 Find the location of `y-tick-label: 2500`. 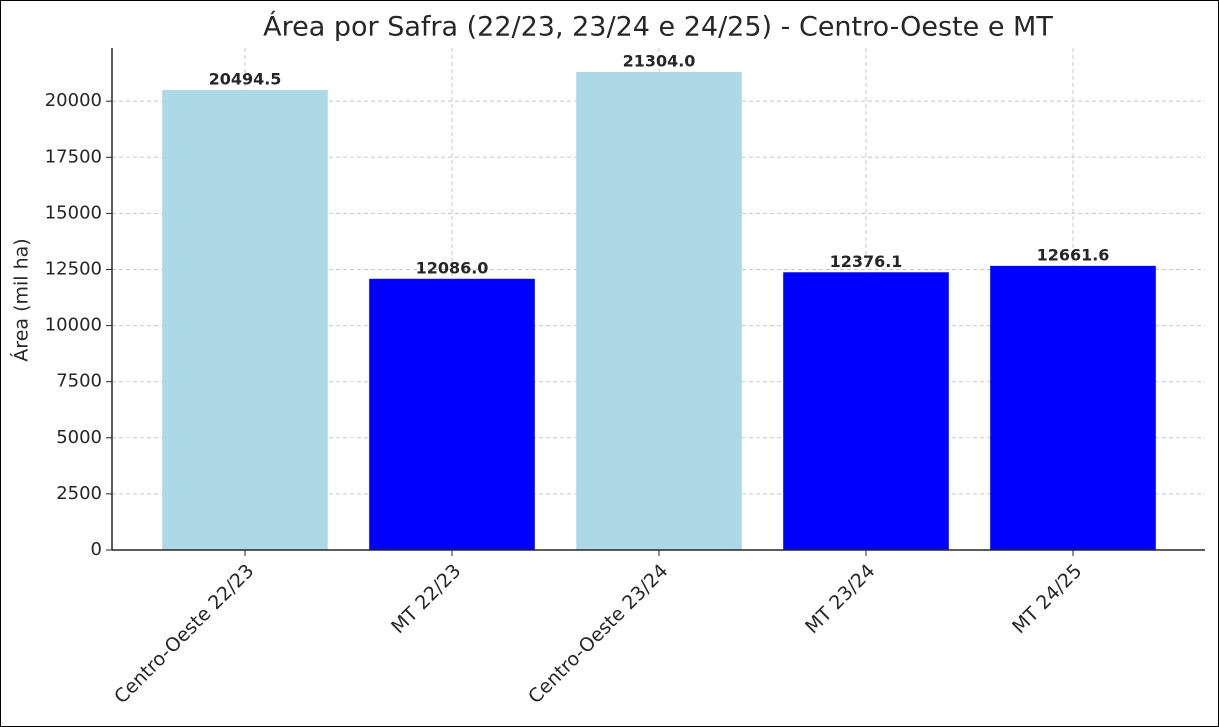

y-tick-label: 2500 is located at coordinates (79, 493).